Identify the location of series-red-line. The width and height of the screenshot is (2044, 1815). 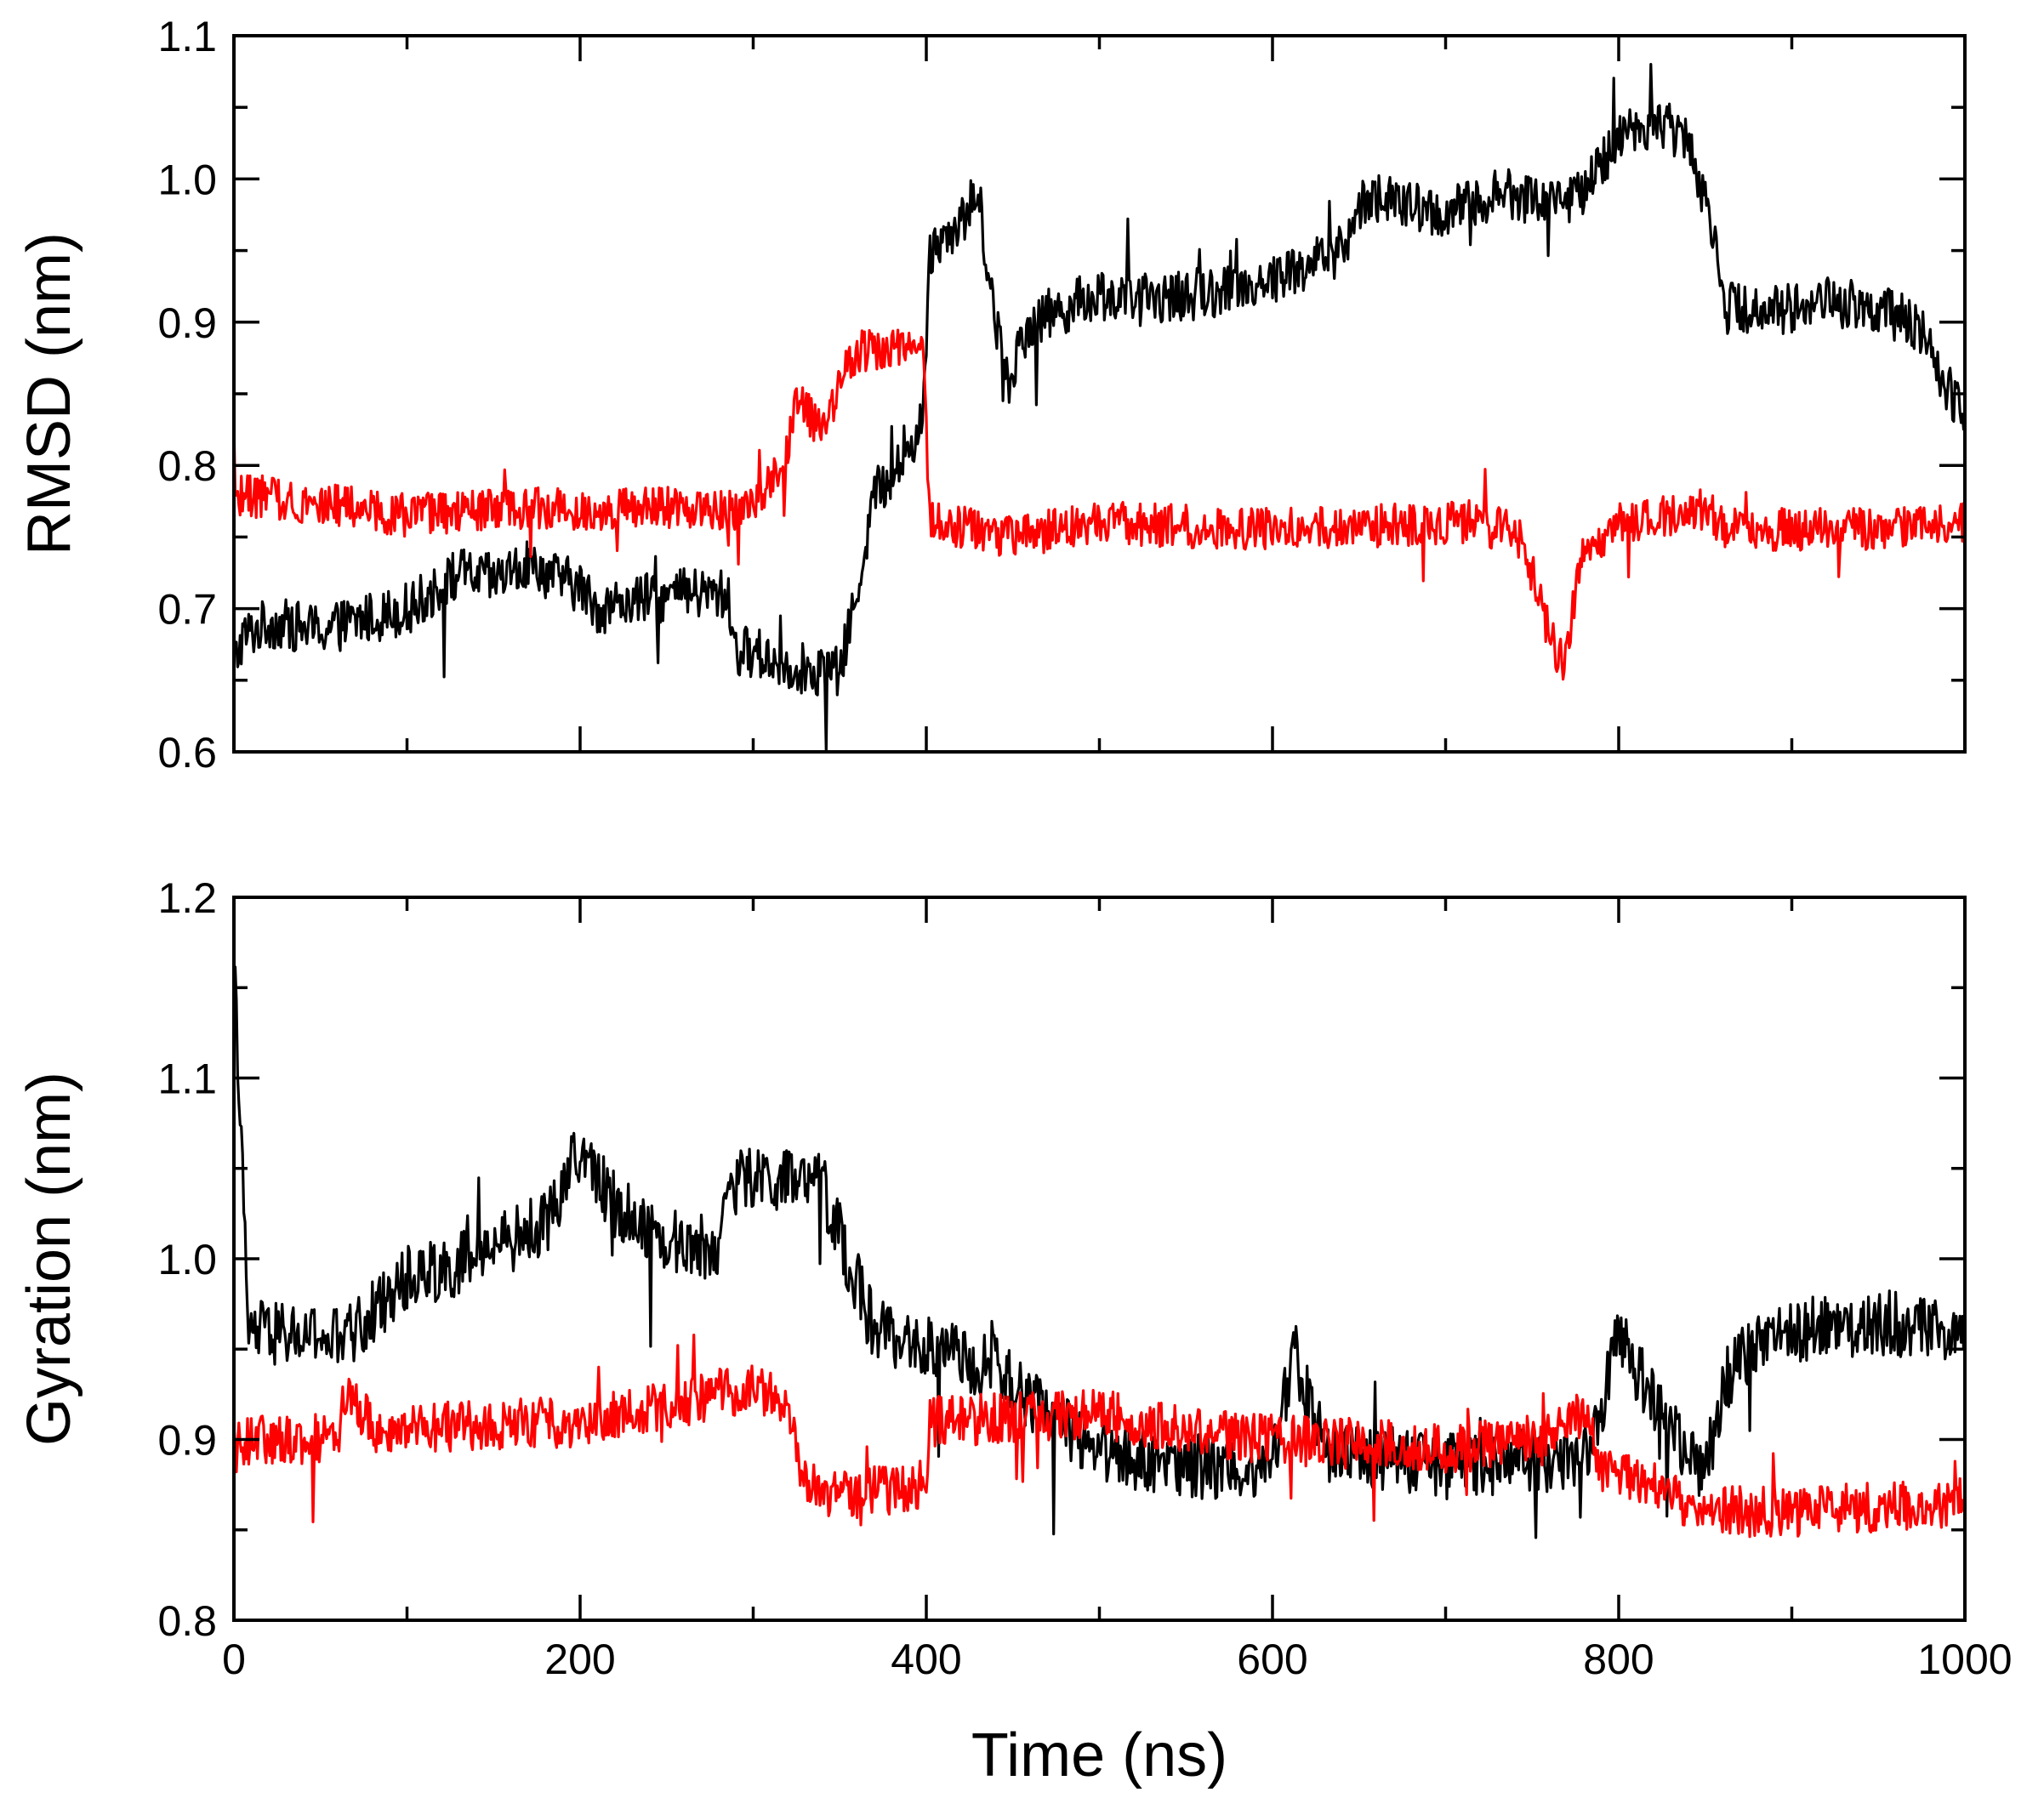
(1099, 1436).